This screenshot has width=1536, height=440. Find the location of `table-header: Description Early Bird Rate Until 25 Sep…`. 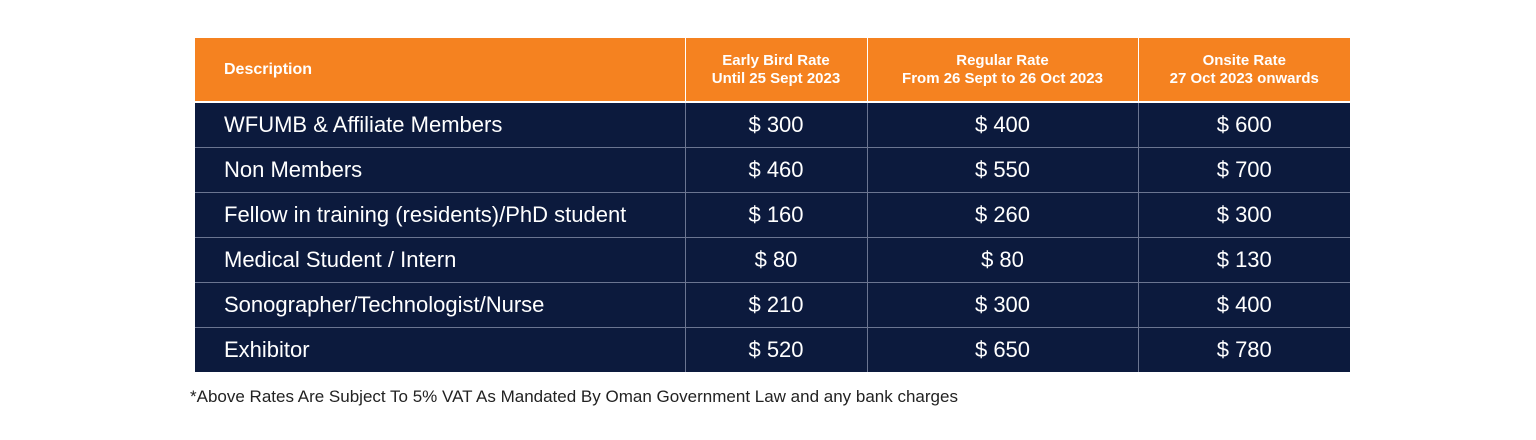

table-header: Description Early Bird Rate Until 25 Sep… is located at coordinates (772, 70).